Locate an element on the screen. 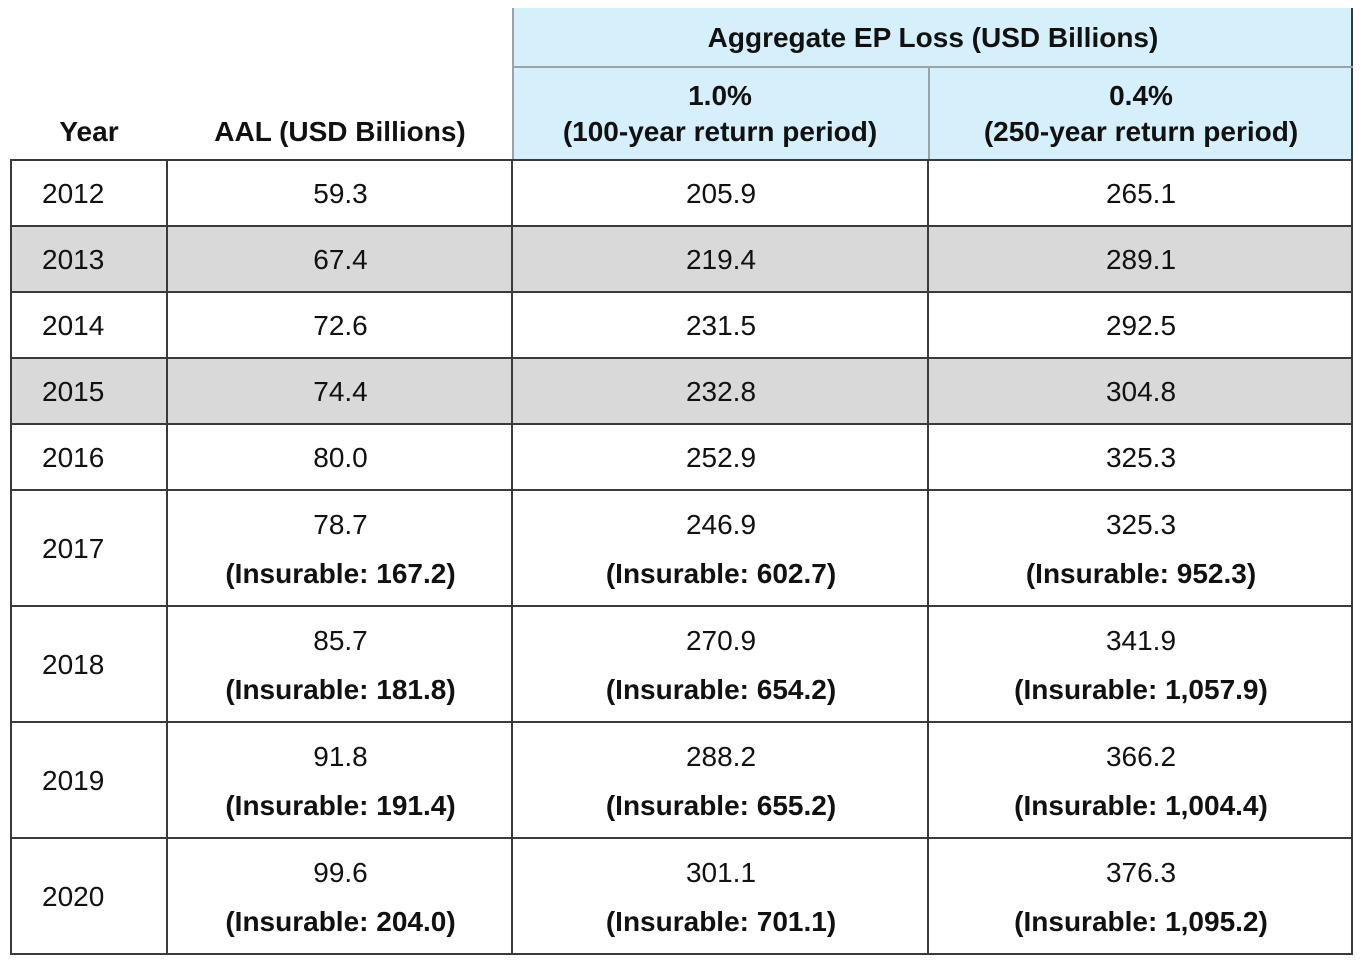  header-band is located at coordinates (933, 84).